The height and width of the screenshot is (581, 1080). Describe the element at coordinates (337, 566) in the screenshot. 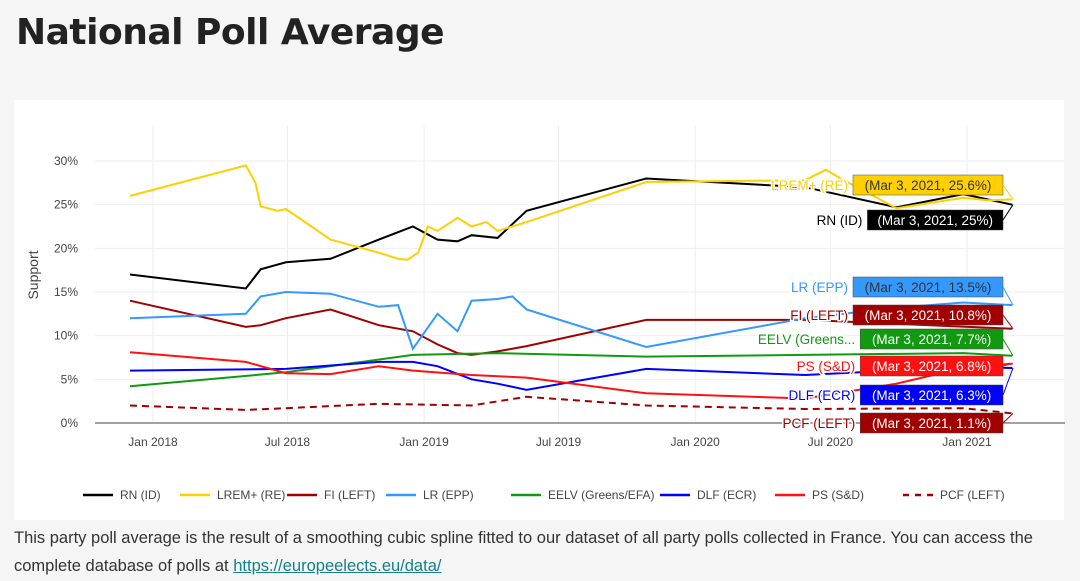

I see `data-link: https://europeelects.eu/data/` at that location.